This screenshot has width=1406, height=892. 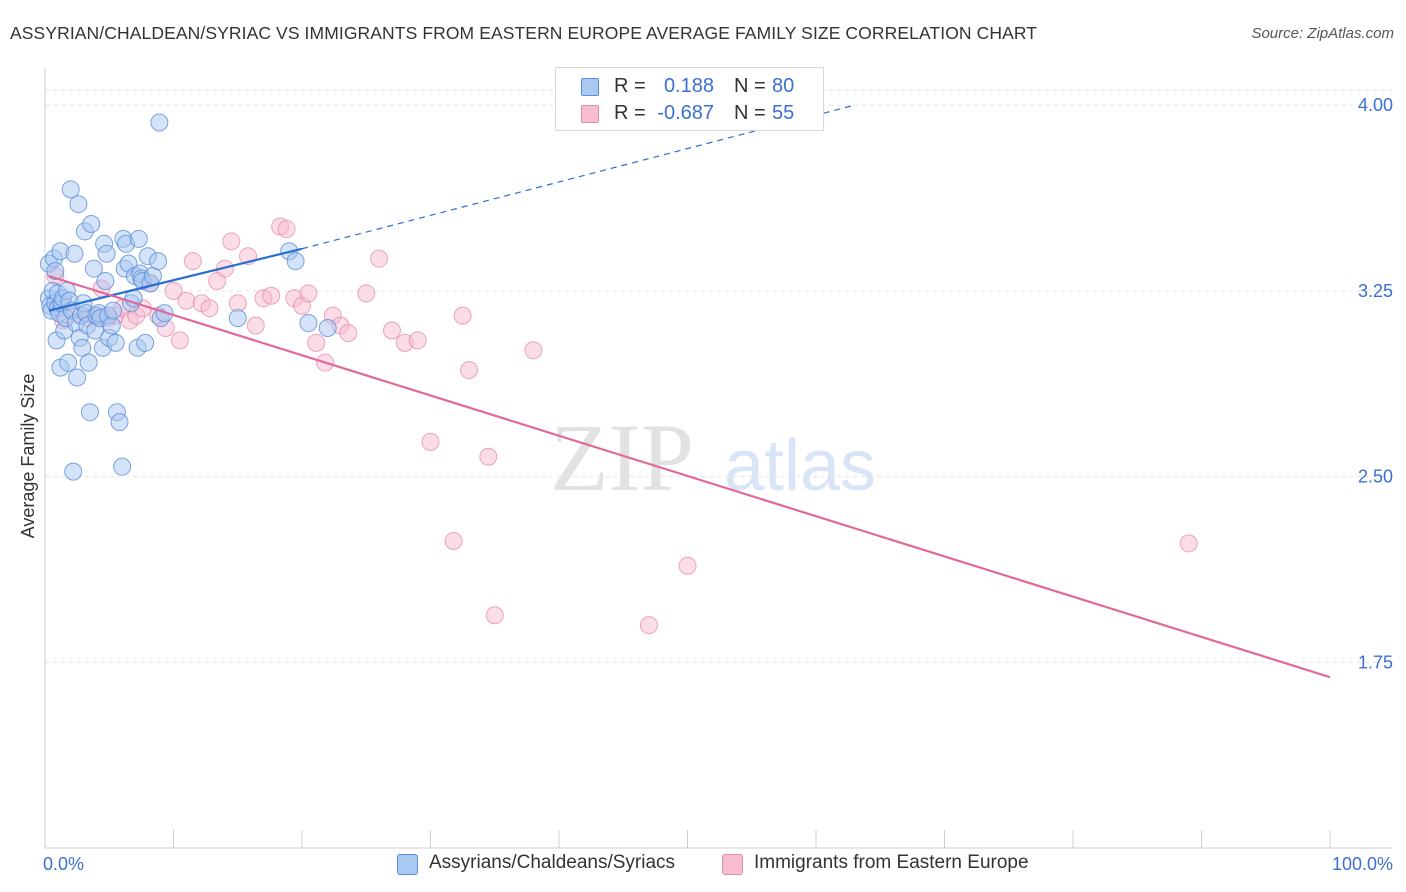 I want to click on legend-row-blue: R = 0.188 N = 80, so click(x=689, y=87).